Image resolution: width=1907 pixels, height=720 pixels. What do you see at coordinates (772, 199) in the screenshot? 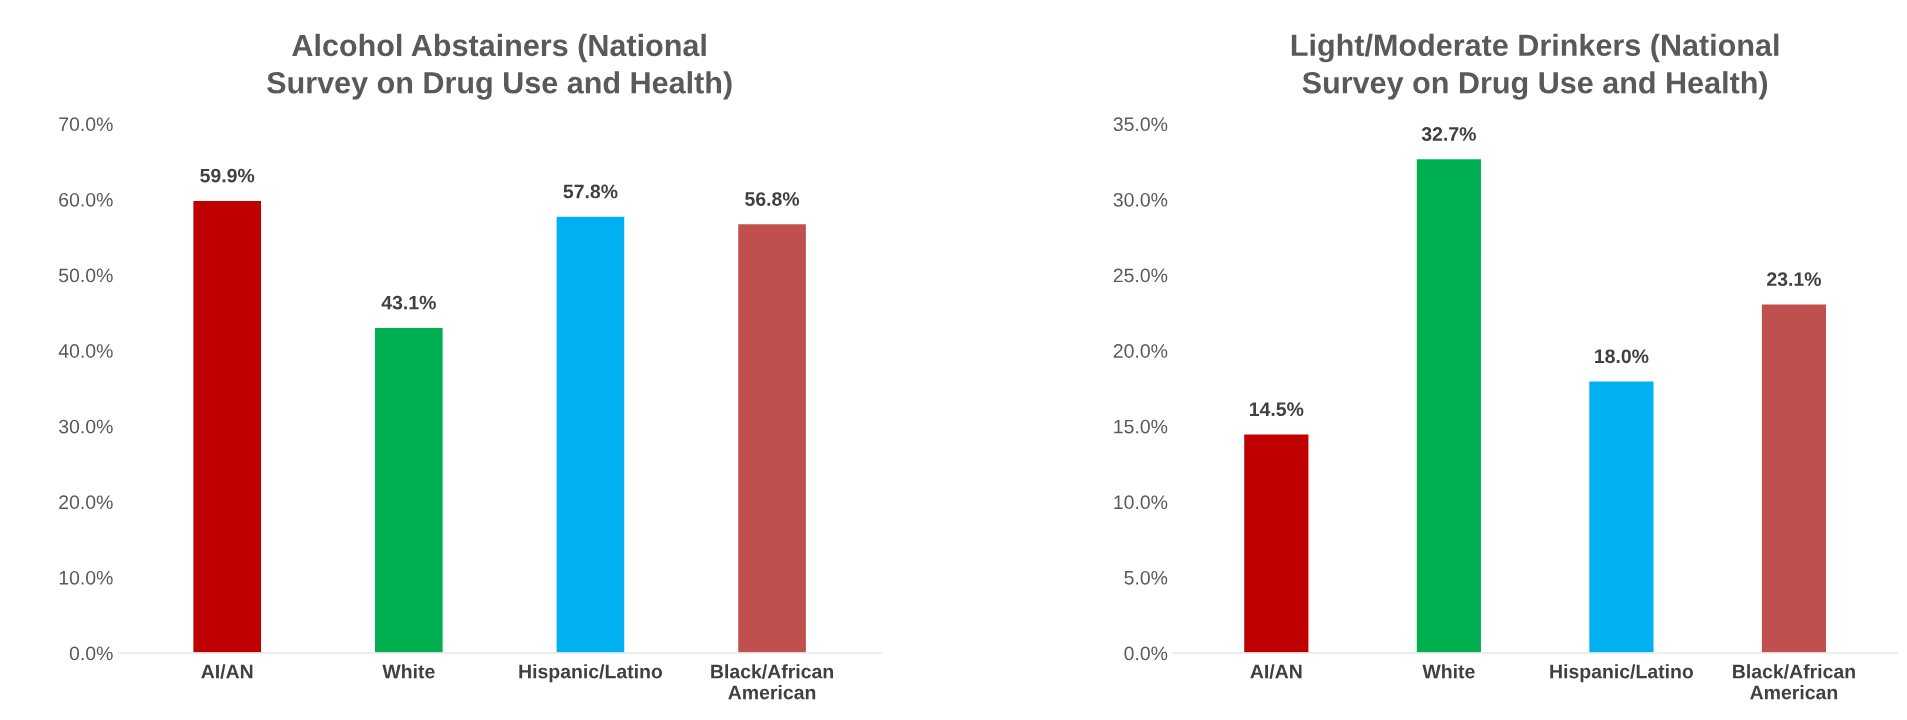
I see `data-label: 56.8%` at bounding box center [772, 199].